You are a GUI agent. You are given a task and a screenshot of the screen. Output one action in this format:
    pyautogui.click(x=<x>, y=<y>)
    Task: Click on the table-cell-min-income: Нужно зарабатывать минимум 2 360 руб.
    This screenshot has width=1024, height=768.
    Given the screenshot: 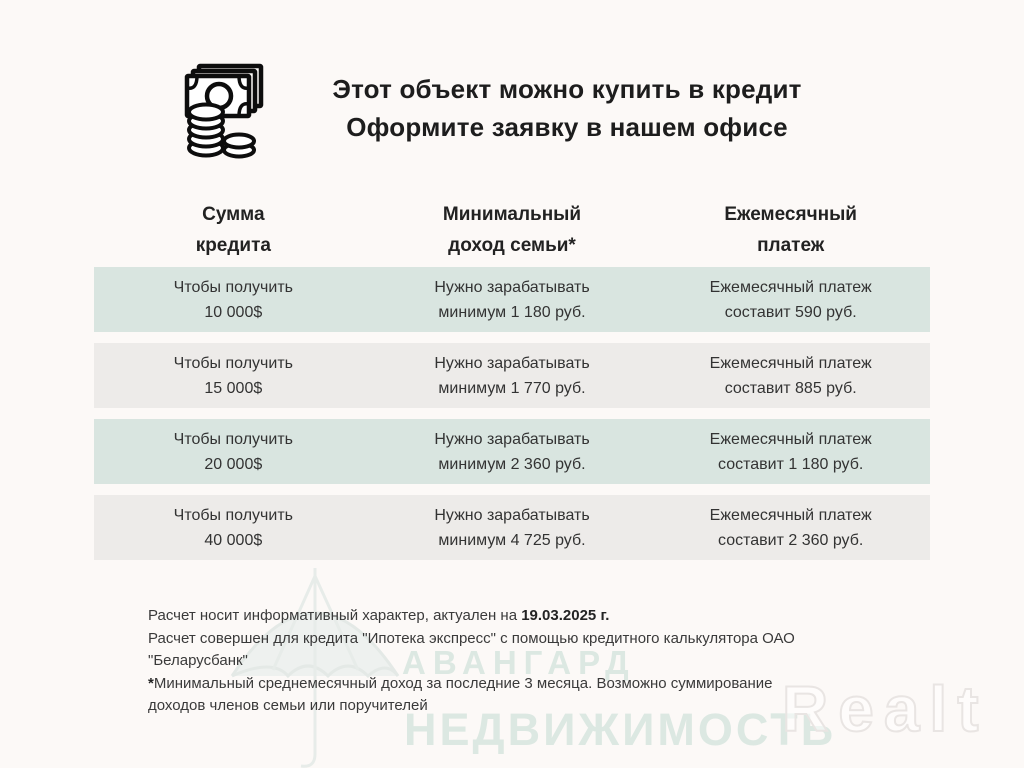 What is the action you would take?
    pyautogui.click(x=512, y=451)
    